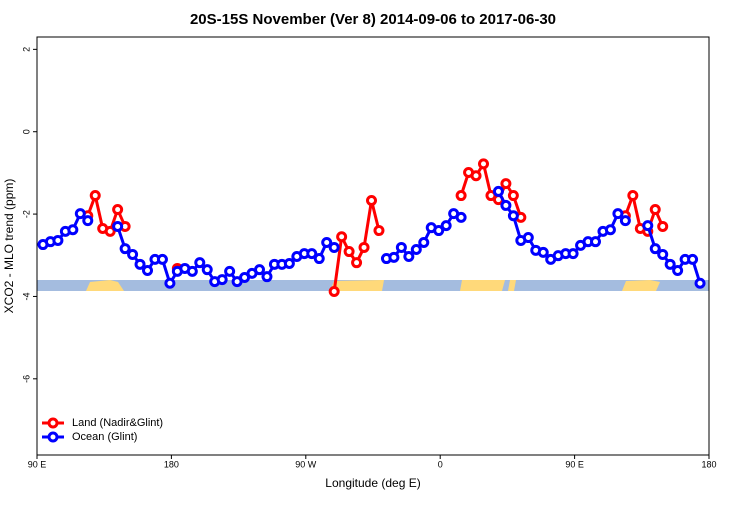 This screenshot has width=750, height=505. I want to click on x-tick-label: 90 W, so click(306, 464).